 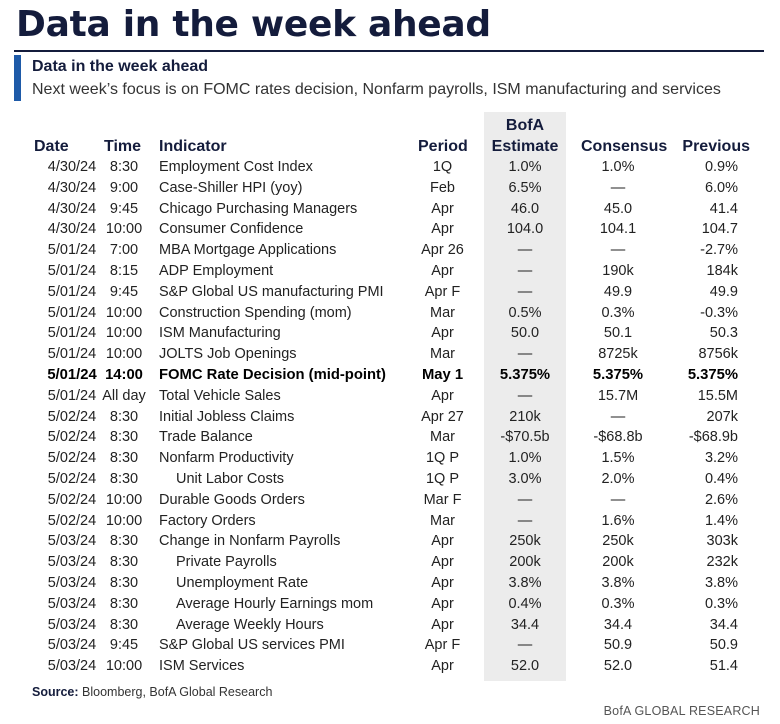 I want to click on title-divider, so click(x=389, y=51).